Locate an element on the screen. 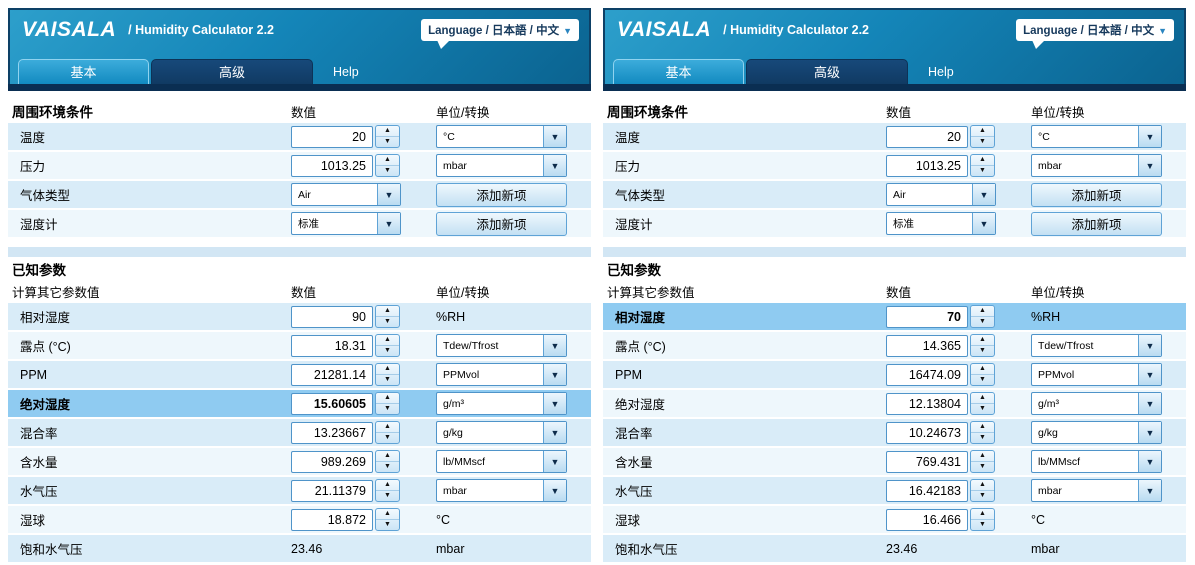 The width and height of the screenshot is (1195, 565). unit-dropdown: PPMvol ▼ is located at coordinates (501, 374).